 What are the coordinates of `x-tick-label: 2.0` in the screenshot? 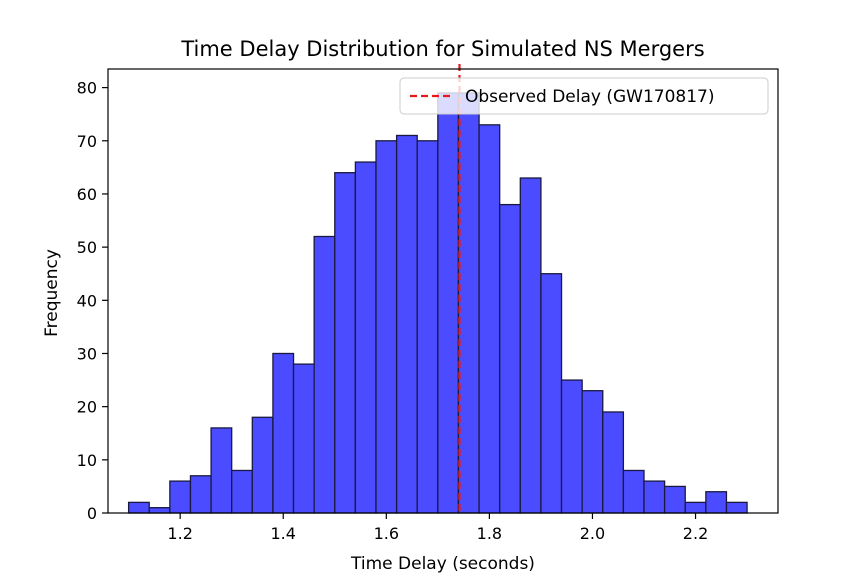 It's located at (592, 533).